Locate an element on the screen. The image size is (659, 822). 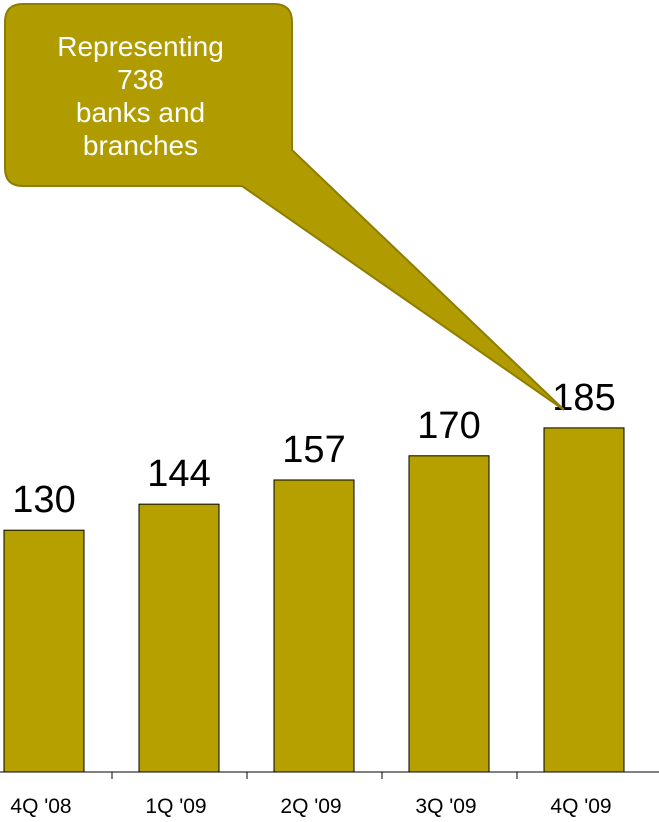
x-tick-label: 2Q '09 is located at coordinates (310, 806).